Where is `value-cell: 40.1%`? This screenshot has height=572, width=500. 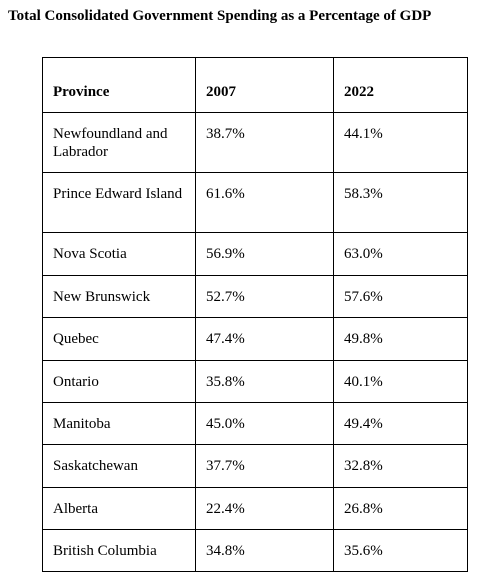
value-cell: 40.1% is located at coordinates (400, 381).